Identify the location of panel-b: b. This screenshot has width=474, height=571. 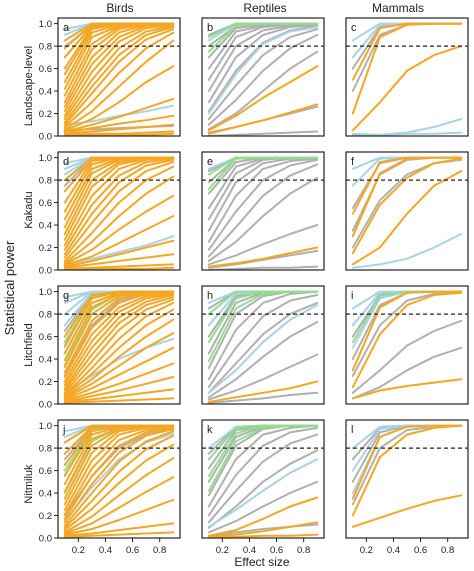
(263, 77).